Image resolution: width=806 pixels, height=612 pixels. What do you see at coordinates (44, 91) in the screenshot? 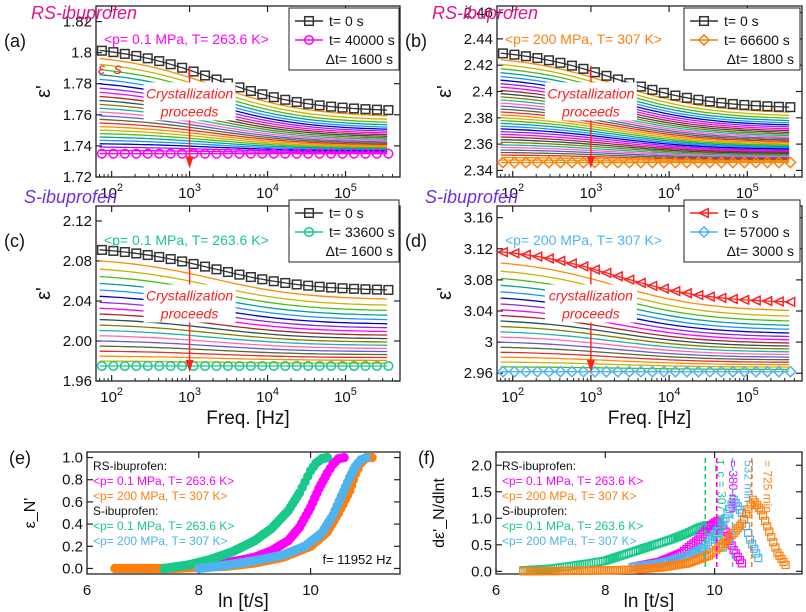
I see `y-axis-label: ε'` at bounding box center [44, 91].